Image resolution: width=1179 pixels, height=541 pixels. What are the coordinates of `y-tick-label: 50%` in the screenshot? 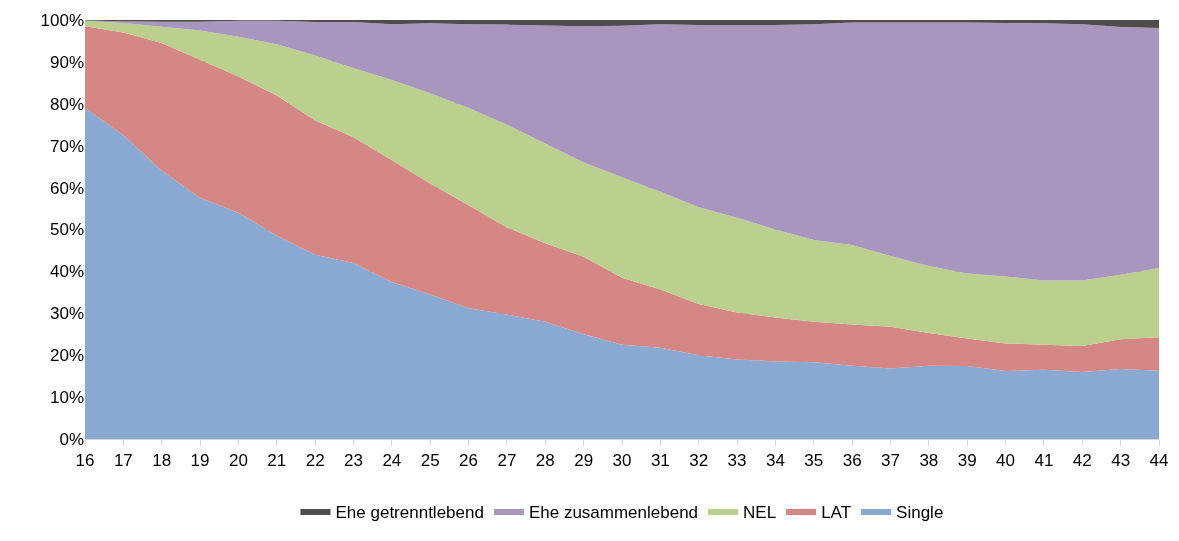 It's located at (66, 230).